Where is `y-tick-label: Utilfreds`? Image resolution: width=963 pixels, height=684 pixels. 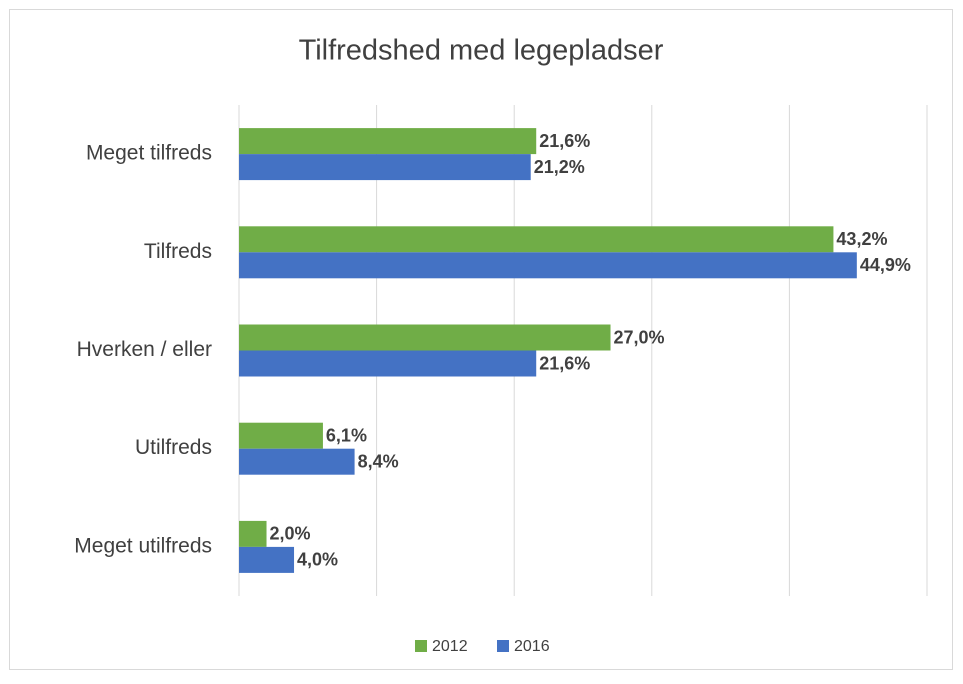 y-tick-label: Utilfreds is located at coordinates (173, 447).